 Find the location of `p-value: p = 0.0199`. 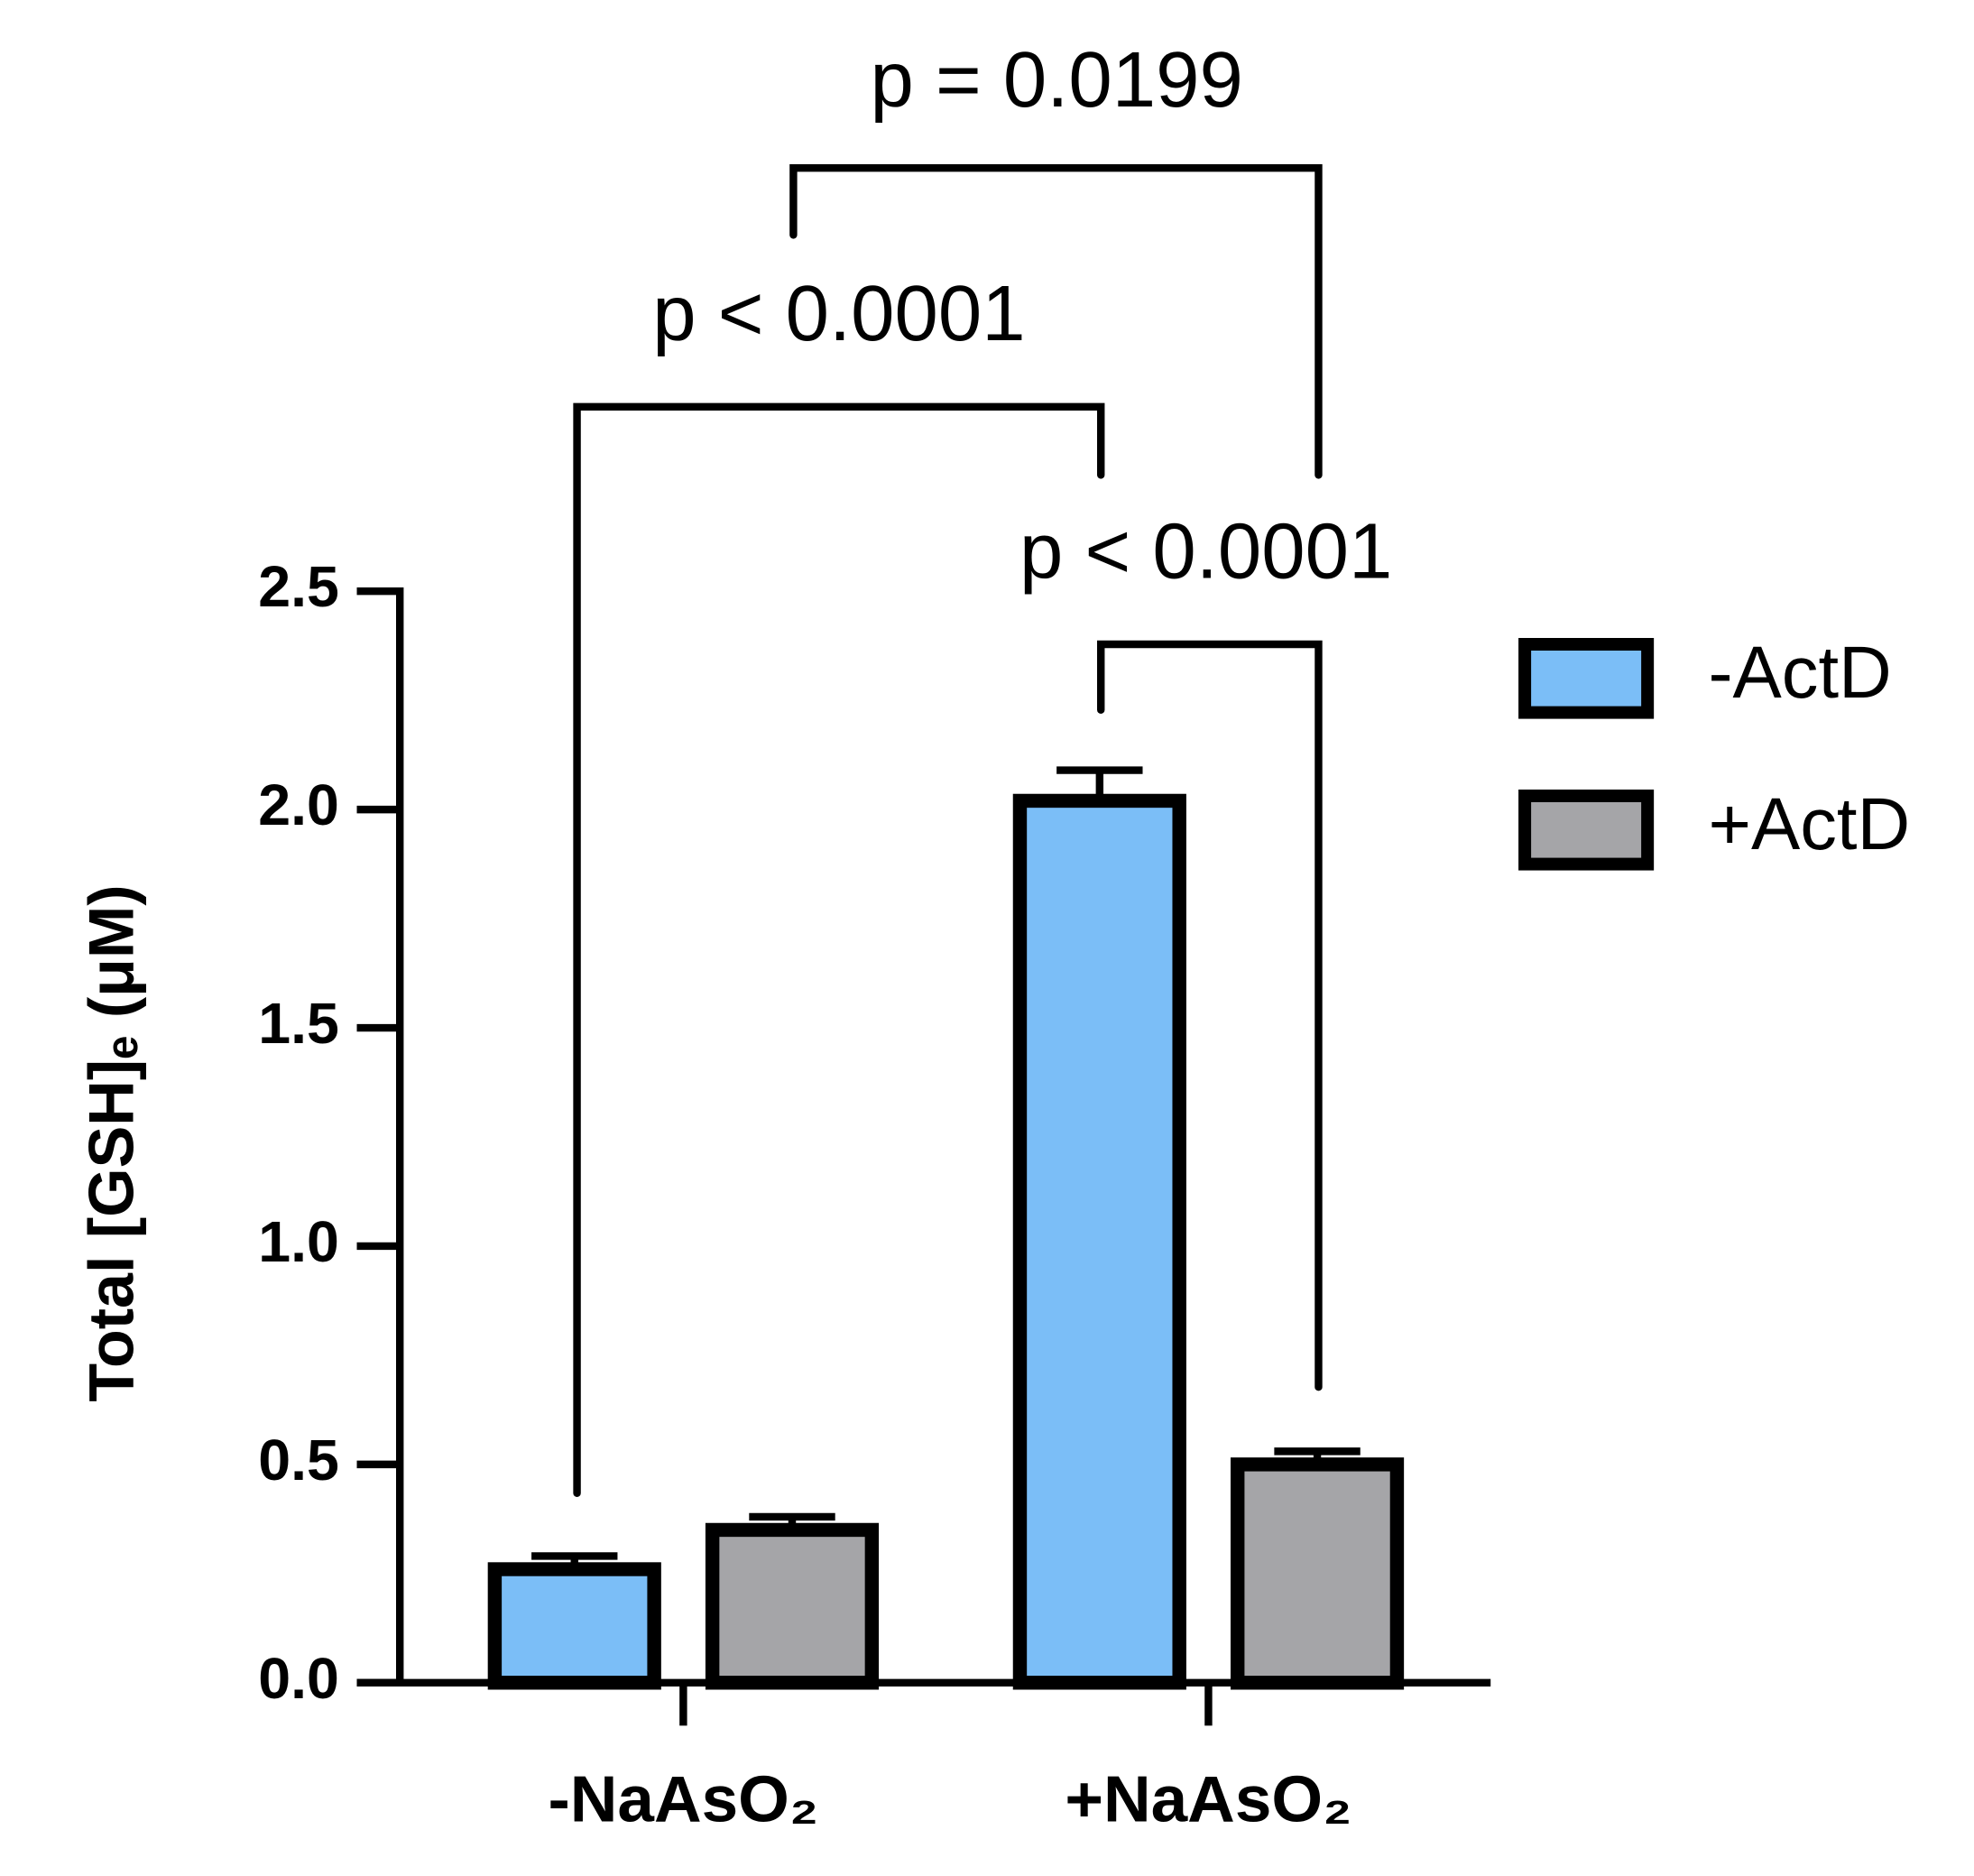

p-value: p = 0.0199 is located at coordinates (1056, 80).